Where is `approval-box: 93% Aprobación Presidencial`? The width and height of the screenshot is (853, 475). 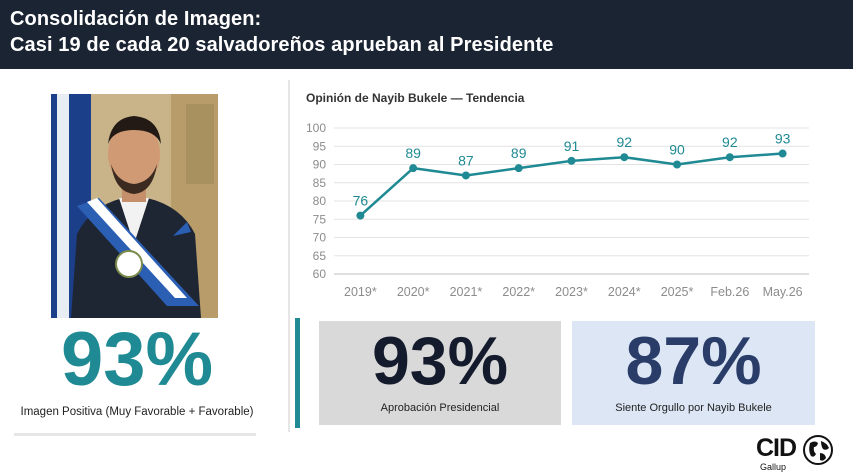 approval-box: 93% Aprobación Presidencial is located at coordinates (440, 373).